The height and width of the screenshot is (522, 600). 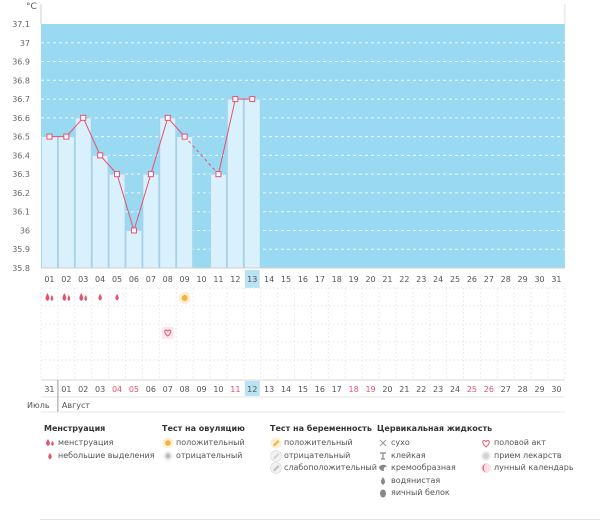 I want to click on y-tick-label: 36.6, so click(x=21, y=118).